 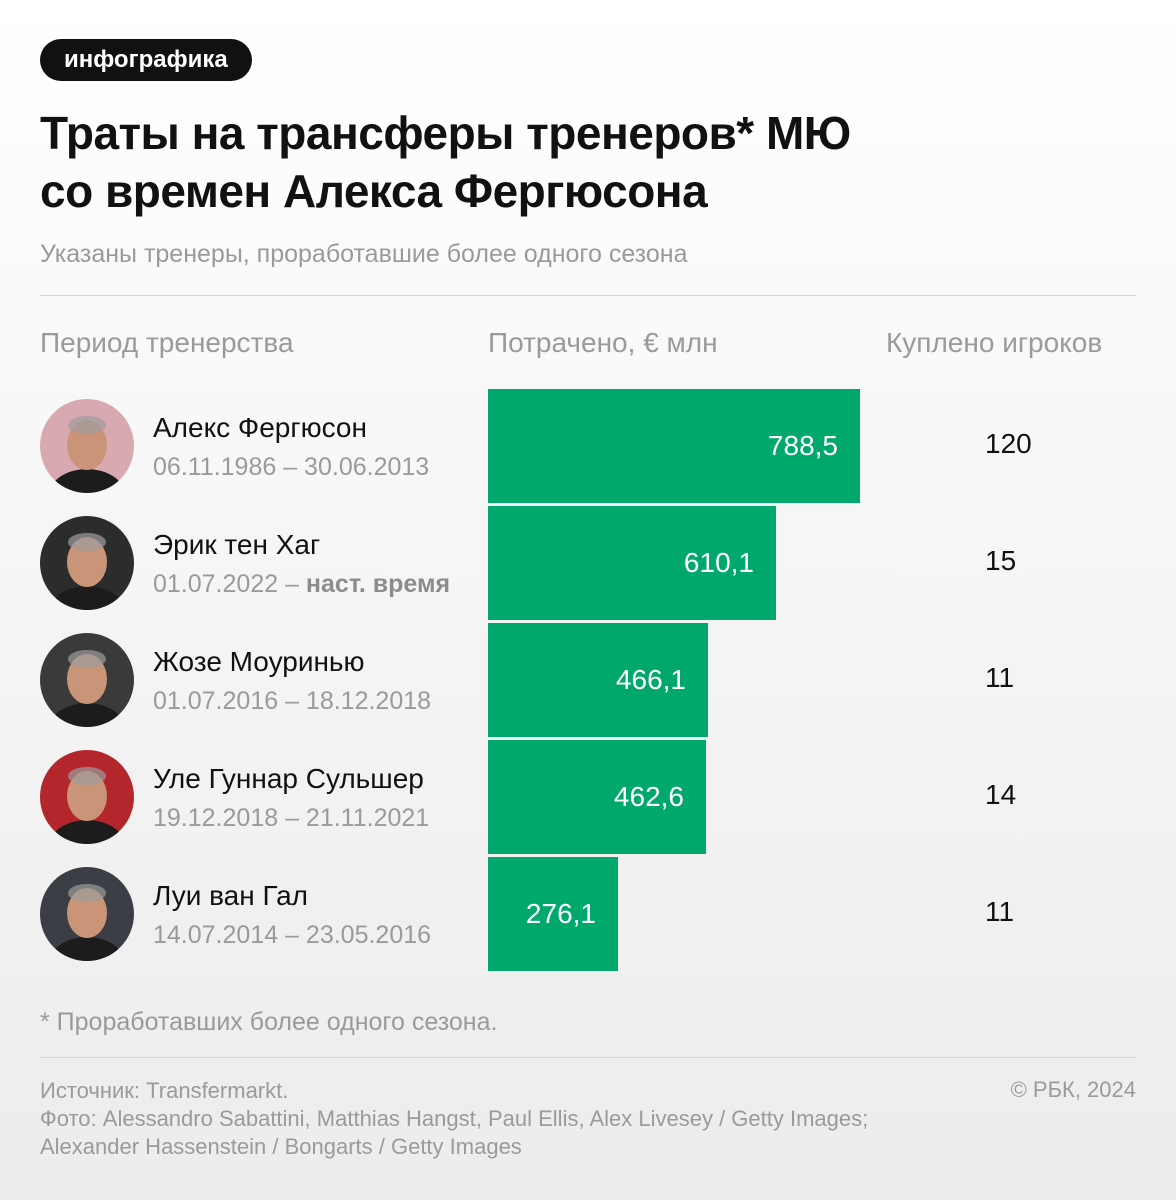 What do you see at coordinates (269, 1022) in the screenshot?
I see `footnote: * Проработавших более одного сезона.` at bounding box center [269, 1022].